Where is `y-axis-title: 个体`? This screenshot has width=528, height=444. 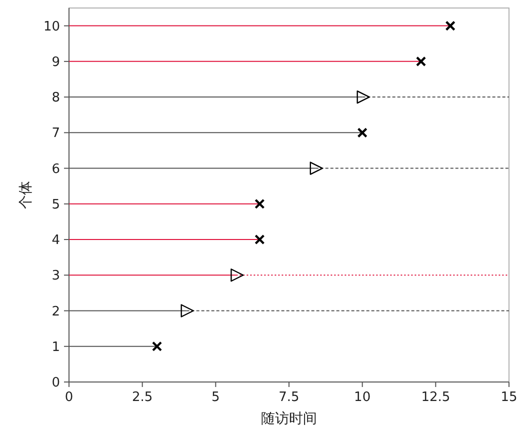 y-axis-title: 个体 is located at coordinates (26, 195).